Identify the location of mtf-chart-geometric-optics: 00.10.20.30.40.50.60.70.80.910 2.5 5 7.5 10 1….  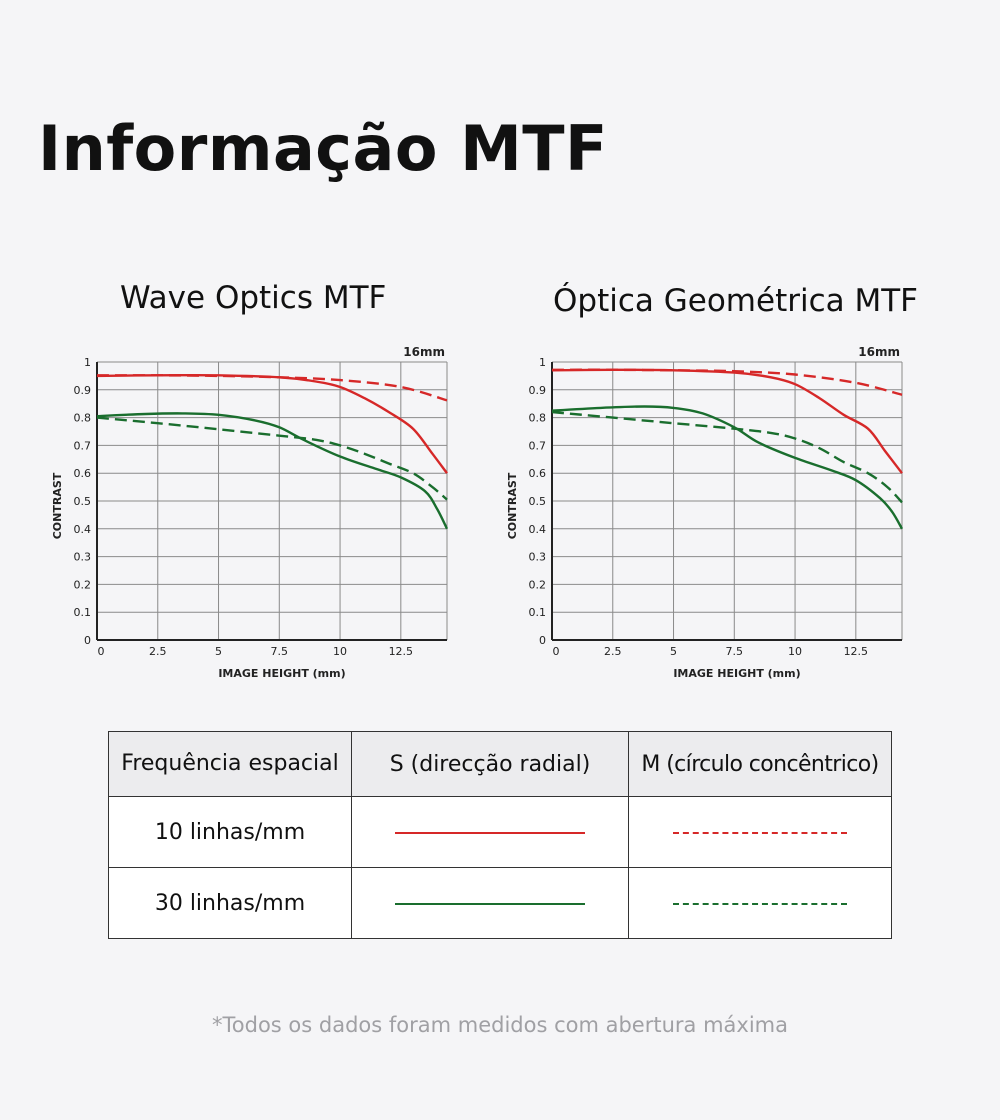
(705, 512).